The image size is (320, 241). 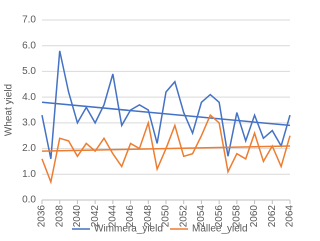 I want to click on x-tick-label: 2060, so click(x=254, y=216).